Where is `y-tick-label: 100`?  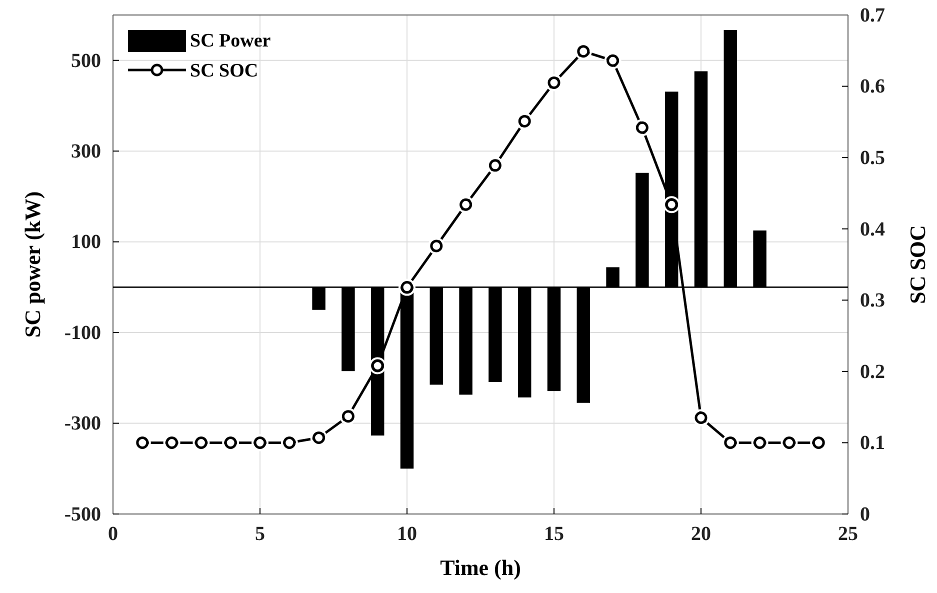 y-tick-label: 100 is located at coordinates (86, 242).